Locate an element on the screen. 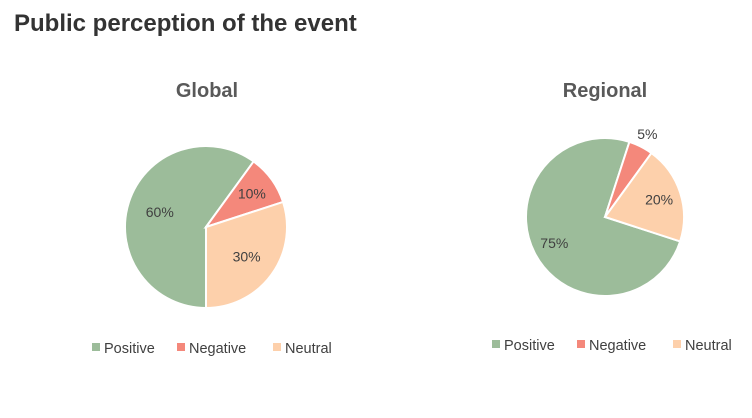  legend-swatch-global-positive is located at coordinates (96, 347).